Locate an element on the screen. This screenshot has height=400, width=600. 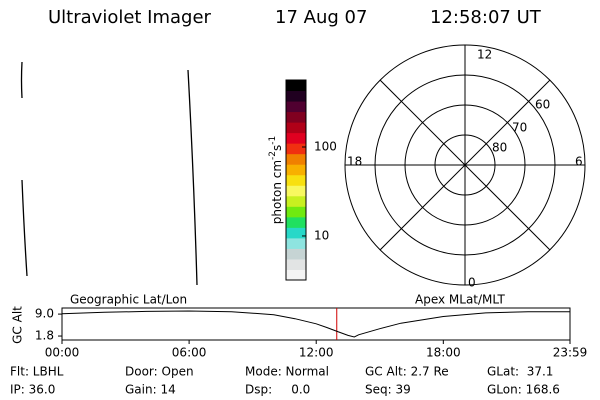
y-tick-label: 1.8 is located at coordinates (44, 336).